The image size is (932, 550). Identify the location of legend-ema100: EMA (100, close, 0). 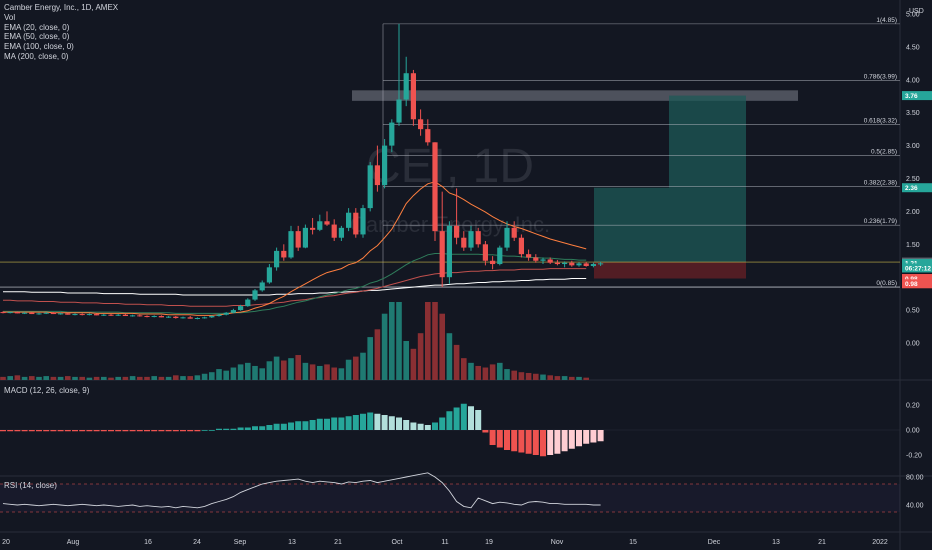
(39, 47).